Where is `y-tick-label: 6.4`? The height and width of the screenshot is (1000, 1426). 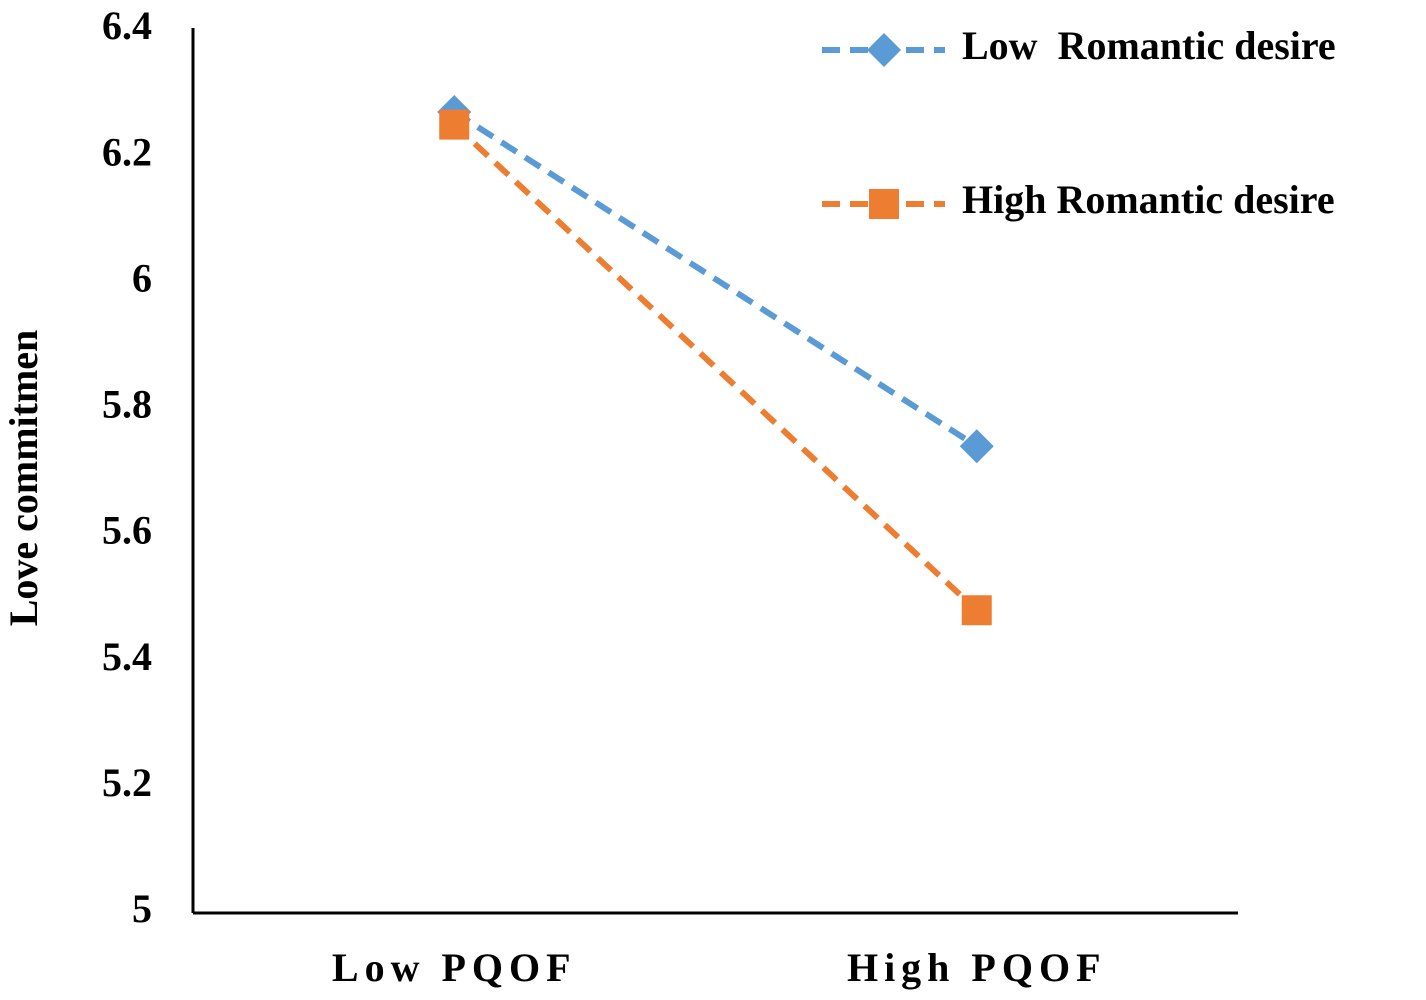 y-tick-label: 6.4 is located at coordinates (127, 25).